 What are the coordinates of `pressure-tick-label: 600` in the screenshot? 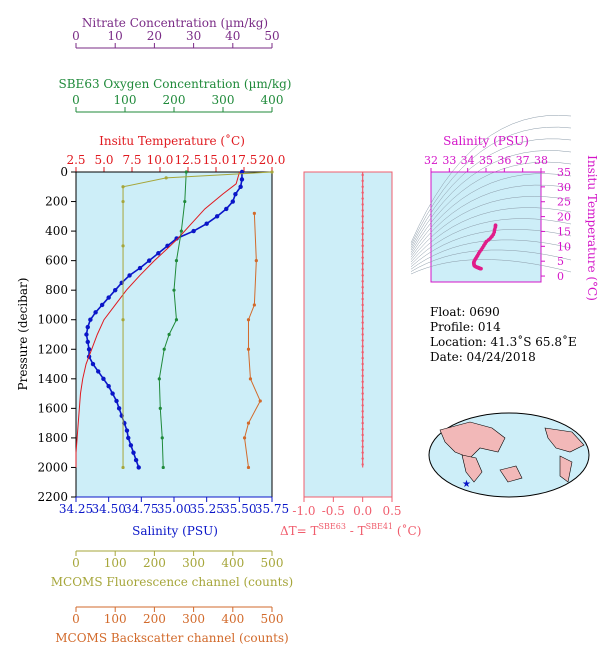 It's located at (56, 261).